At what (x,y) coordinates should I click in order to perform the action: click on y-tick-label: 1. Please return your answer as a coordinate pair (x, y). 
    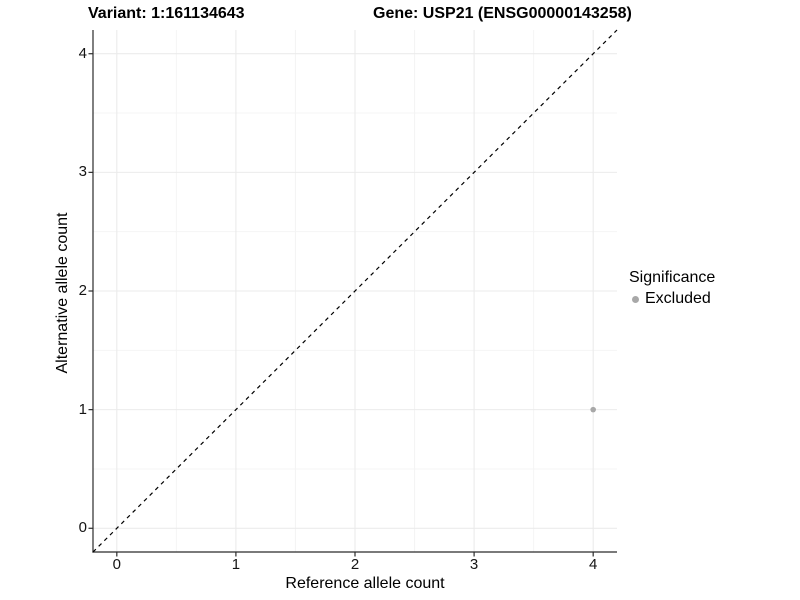
    Looking at the image, I should click on (82, 409).